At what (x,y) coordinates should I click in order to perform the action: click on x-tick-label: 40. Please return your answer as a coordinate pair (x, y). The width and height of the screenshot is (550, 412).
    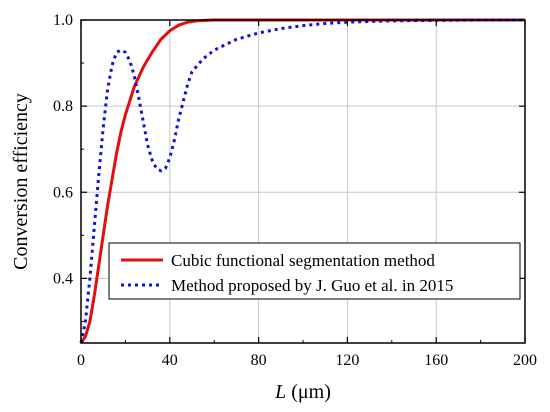
    Looking at the image, I should click on (170, 360).